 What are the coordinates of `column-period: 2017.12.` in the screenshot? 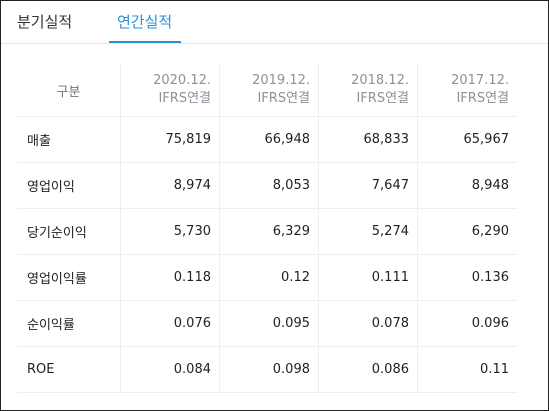 It's located at (480, 80).